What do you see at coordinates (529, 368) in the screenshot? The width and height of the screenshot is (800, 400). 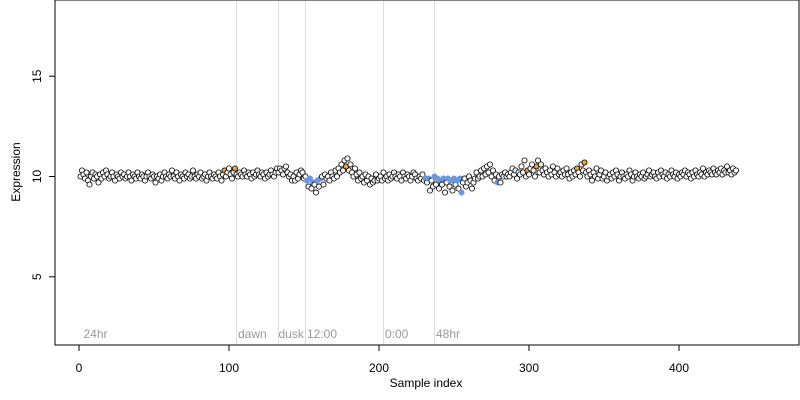 I see `x-tick-label: 300` at bounding box center [529, 368].